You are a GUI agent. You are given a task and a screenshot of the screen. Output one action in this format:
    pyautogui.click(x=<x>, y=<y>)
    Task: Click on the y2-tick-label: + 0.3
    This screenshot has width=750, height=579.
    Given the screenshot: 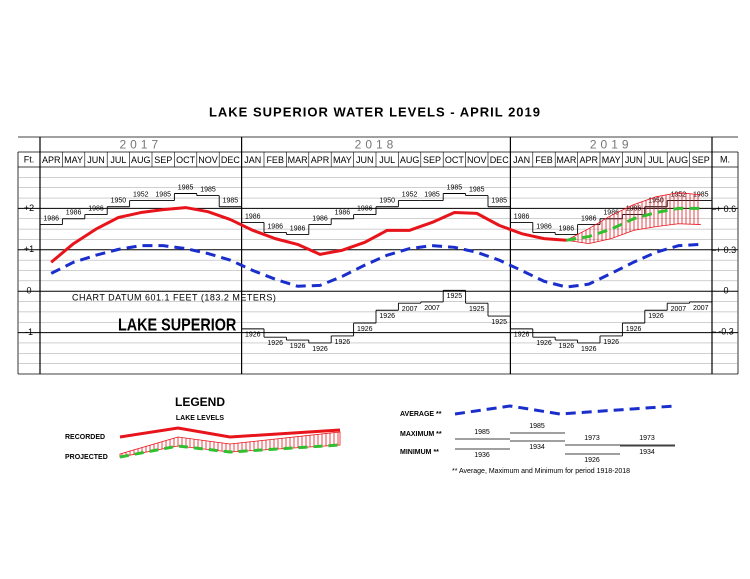 What is the action you would take?
    pyautogui.click(x=726, y=250)
    